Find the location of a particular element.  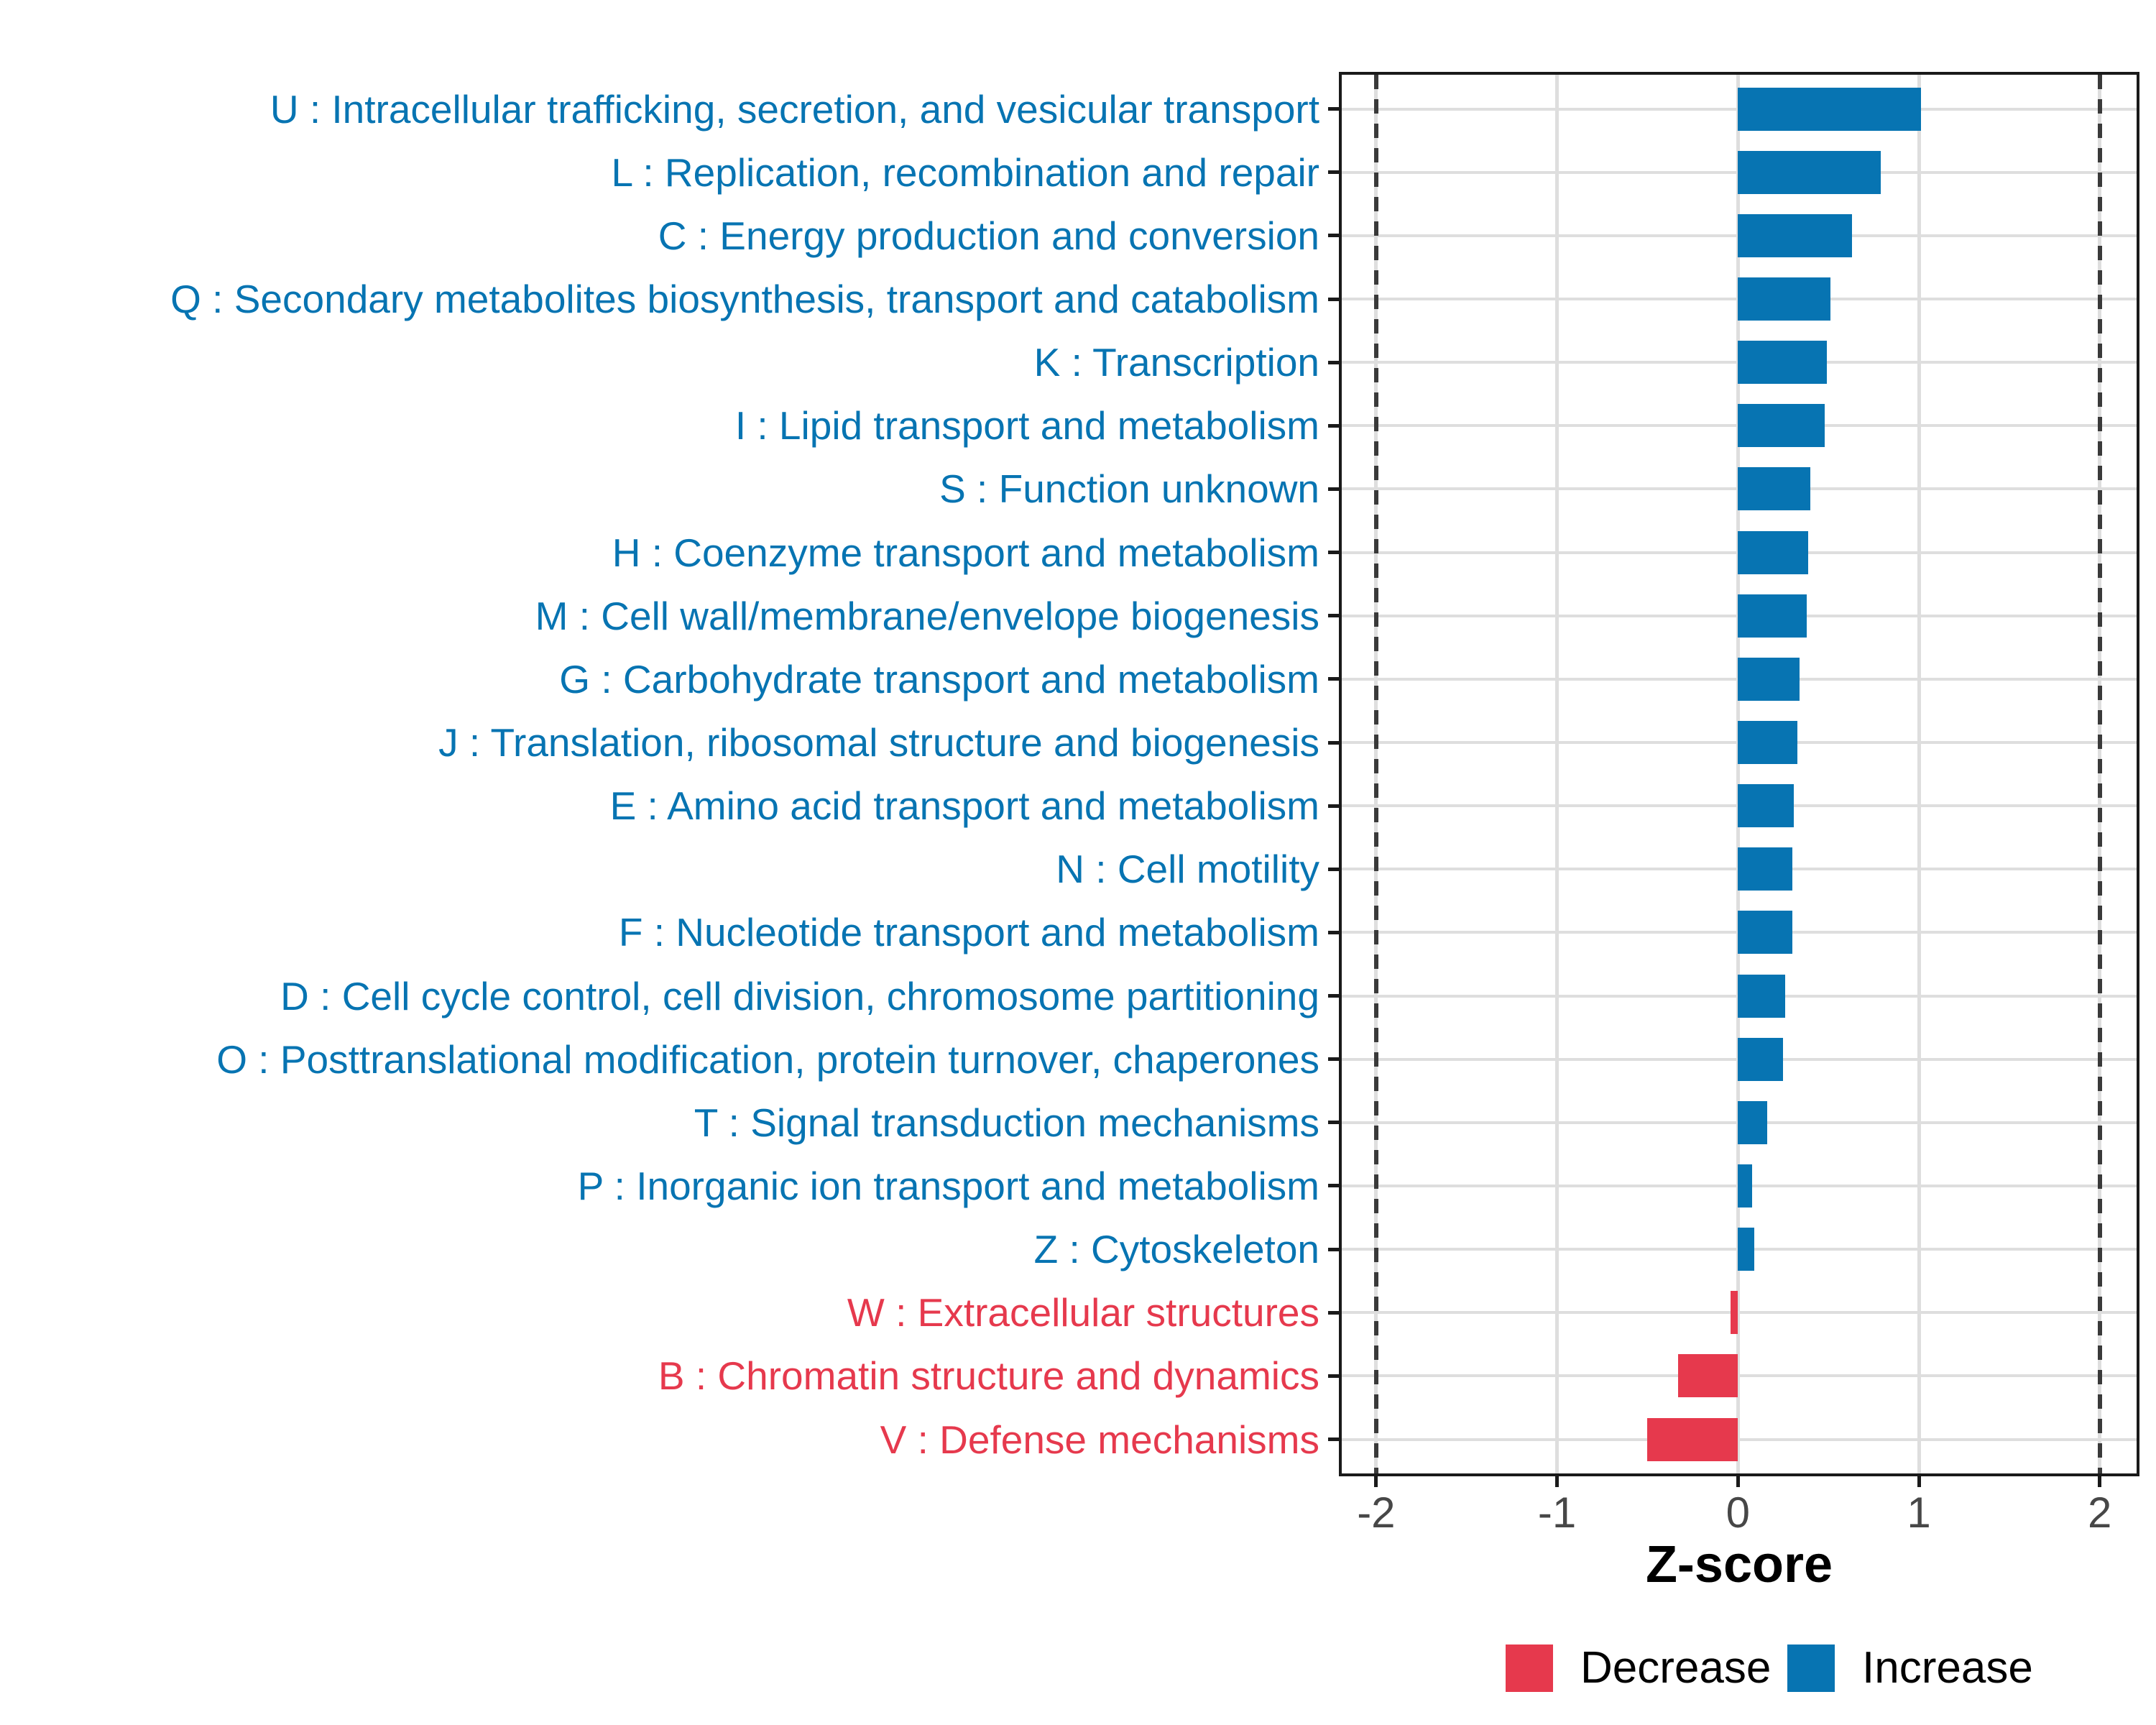

category-label: W : Extracellular structures is located at coordinates (1083, 1312).